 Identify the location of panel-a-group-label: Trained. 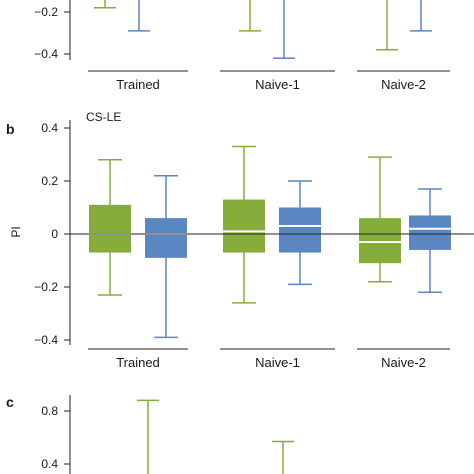
(138, 84).